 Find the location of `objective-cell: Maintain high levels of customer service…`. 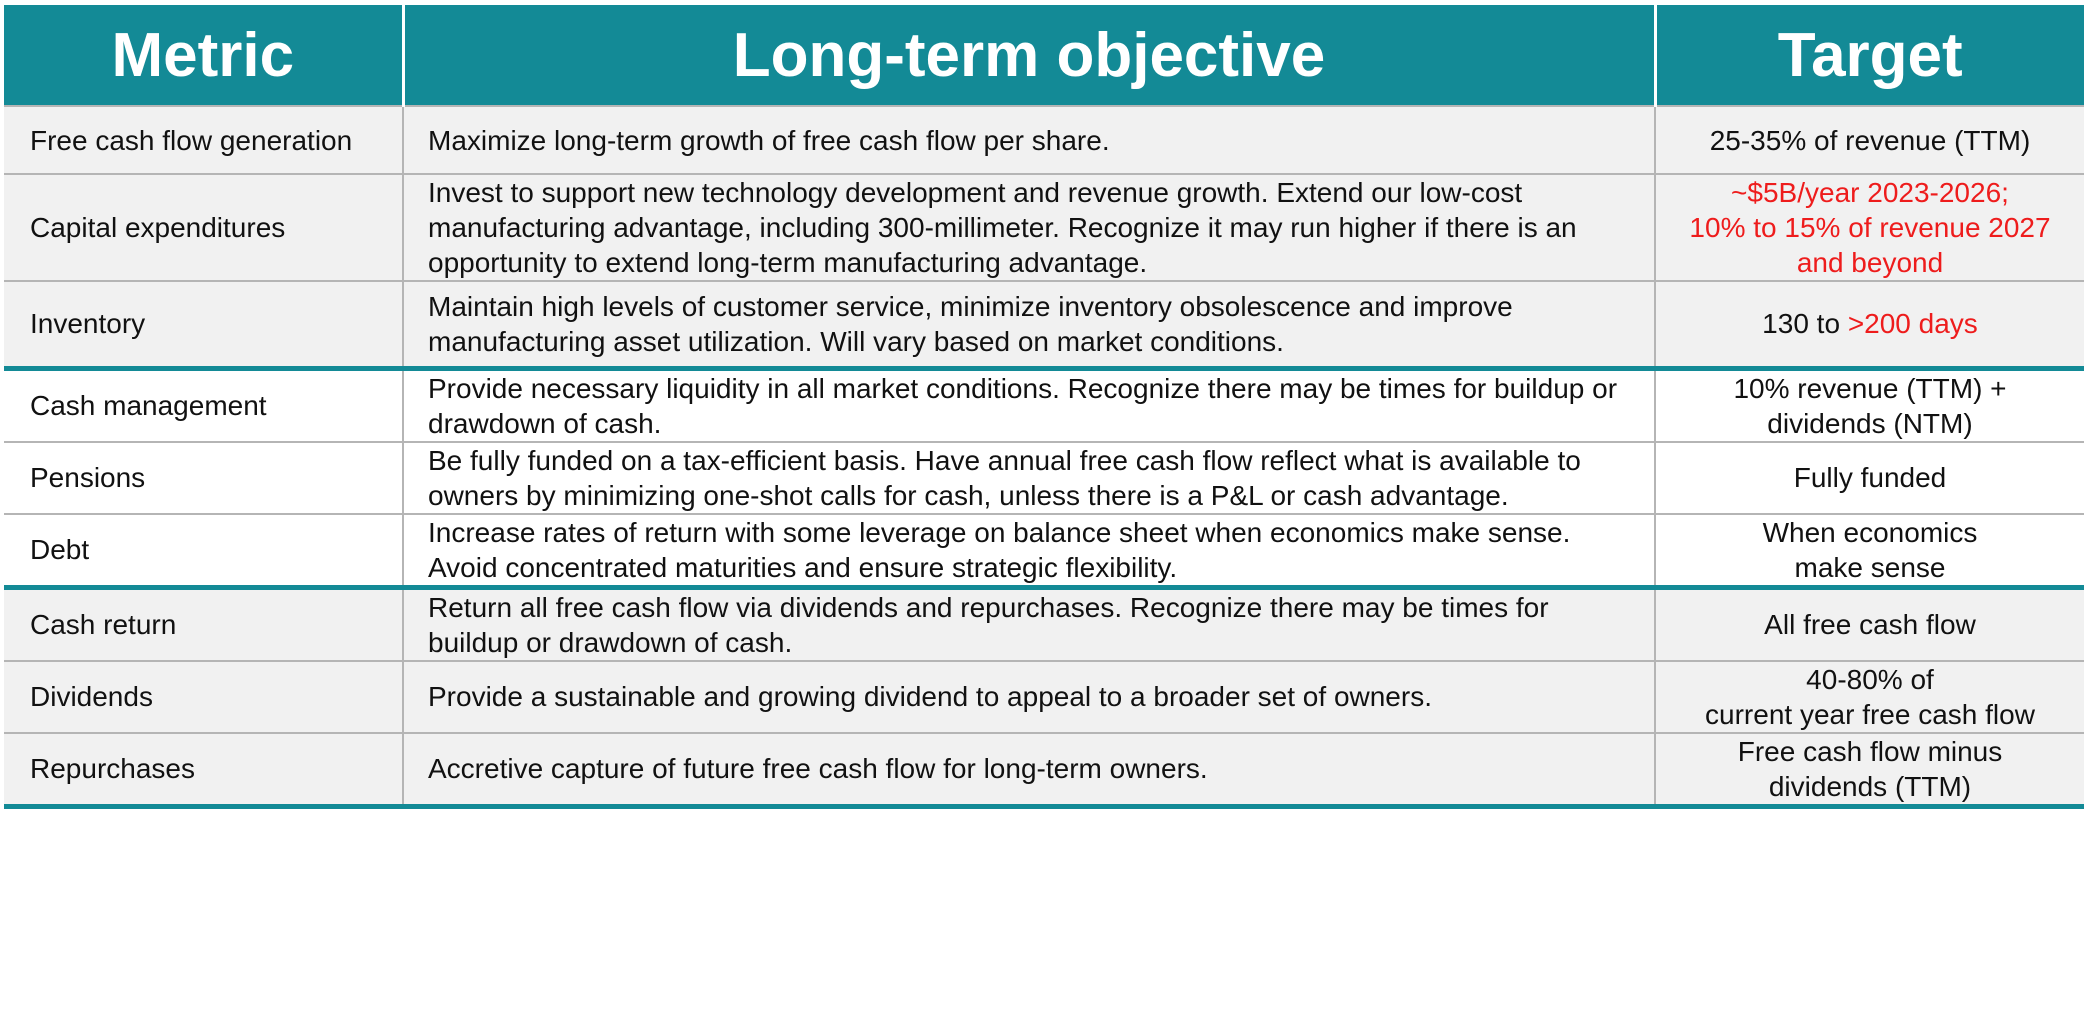

objective-cell: Maintain high levels of customer service… is located at coordinates (1029, 325).